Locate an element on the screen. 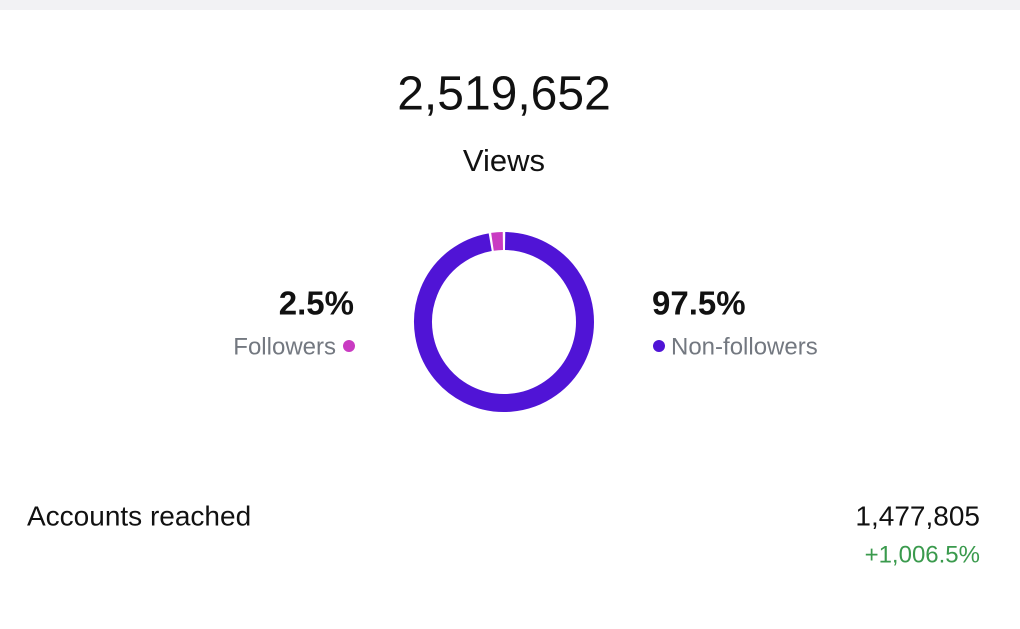  legend-label: Non-followers is located at coordinates (744, 346).